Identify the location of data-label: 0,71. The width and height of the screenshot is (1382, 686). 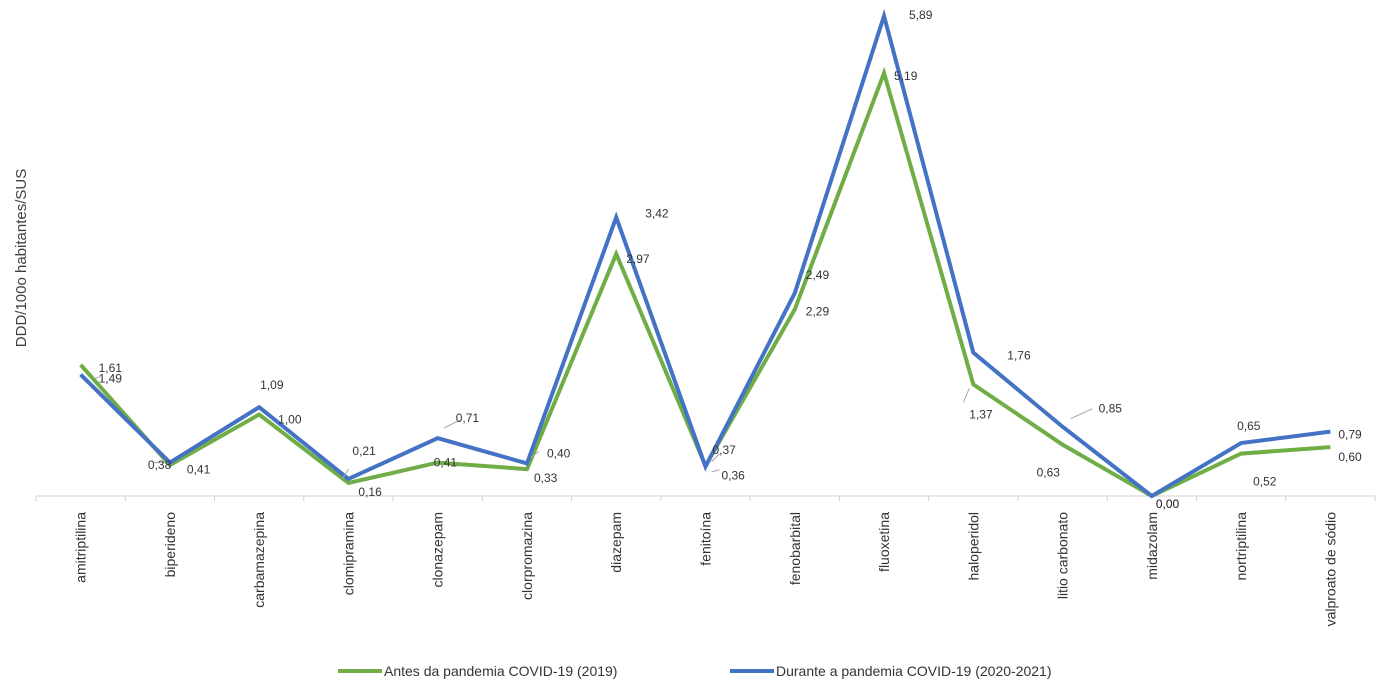
(468, 418).